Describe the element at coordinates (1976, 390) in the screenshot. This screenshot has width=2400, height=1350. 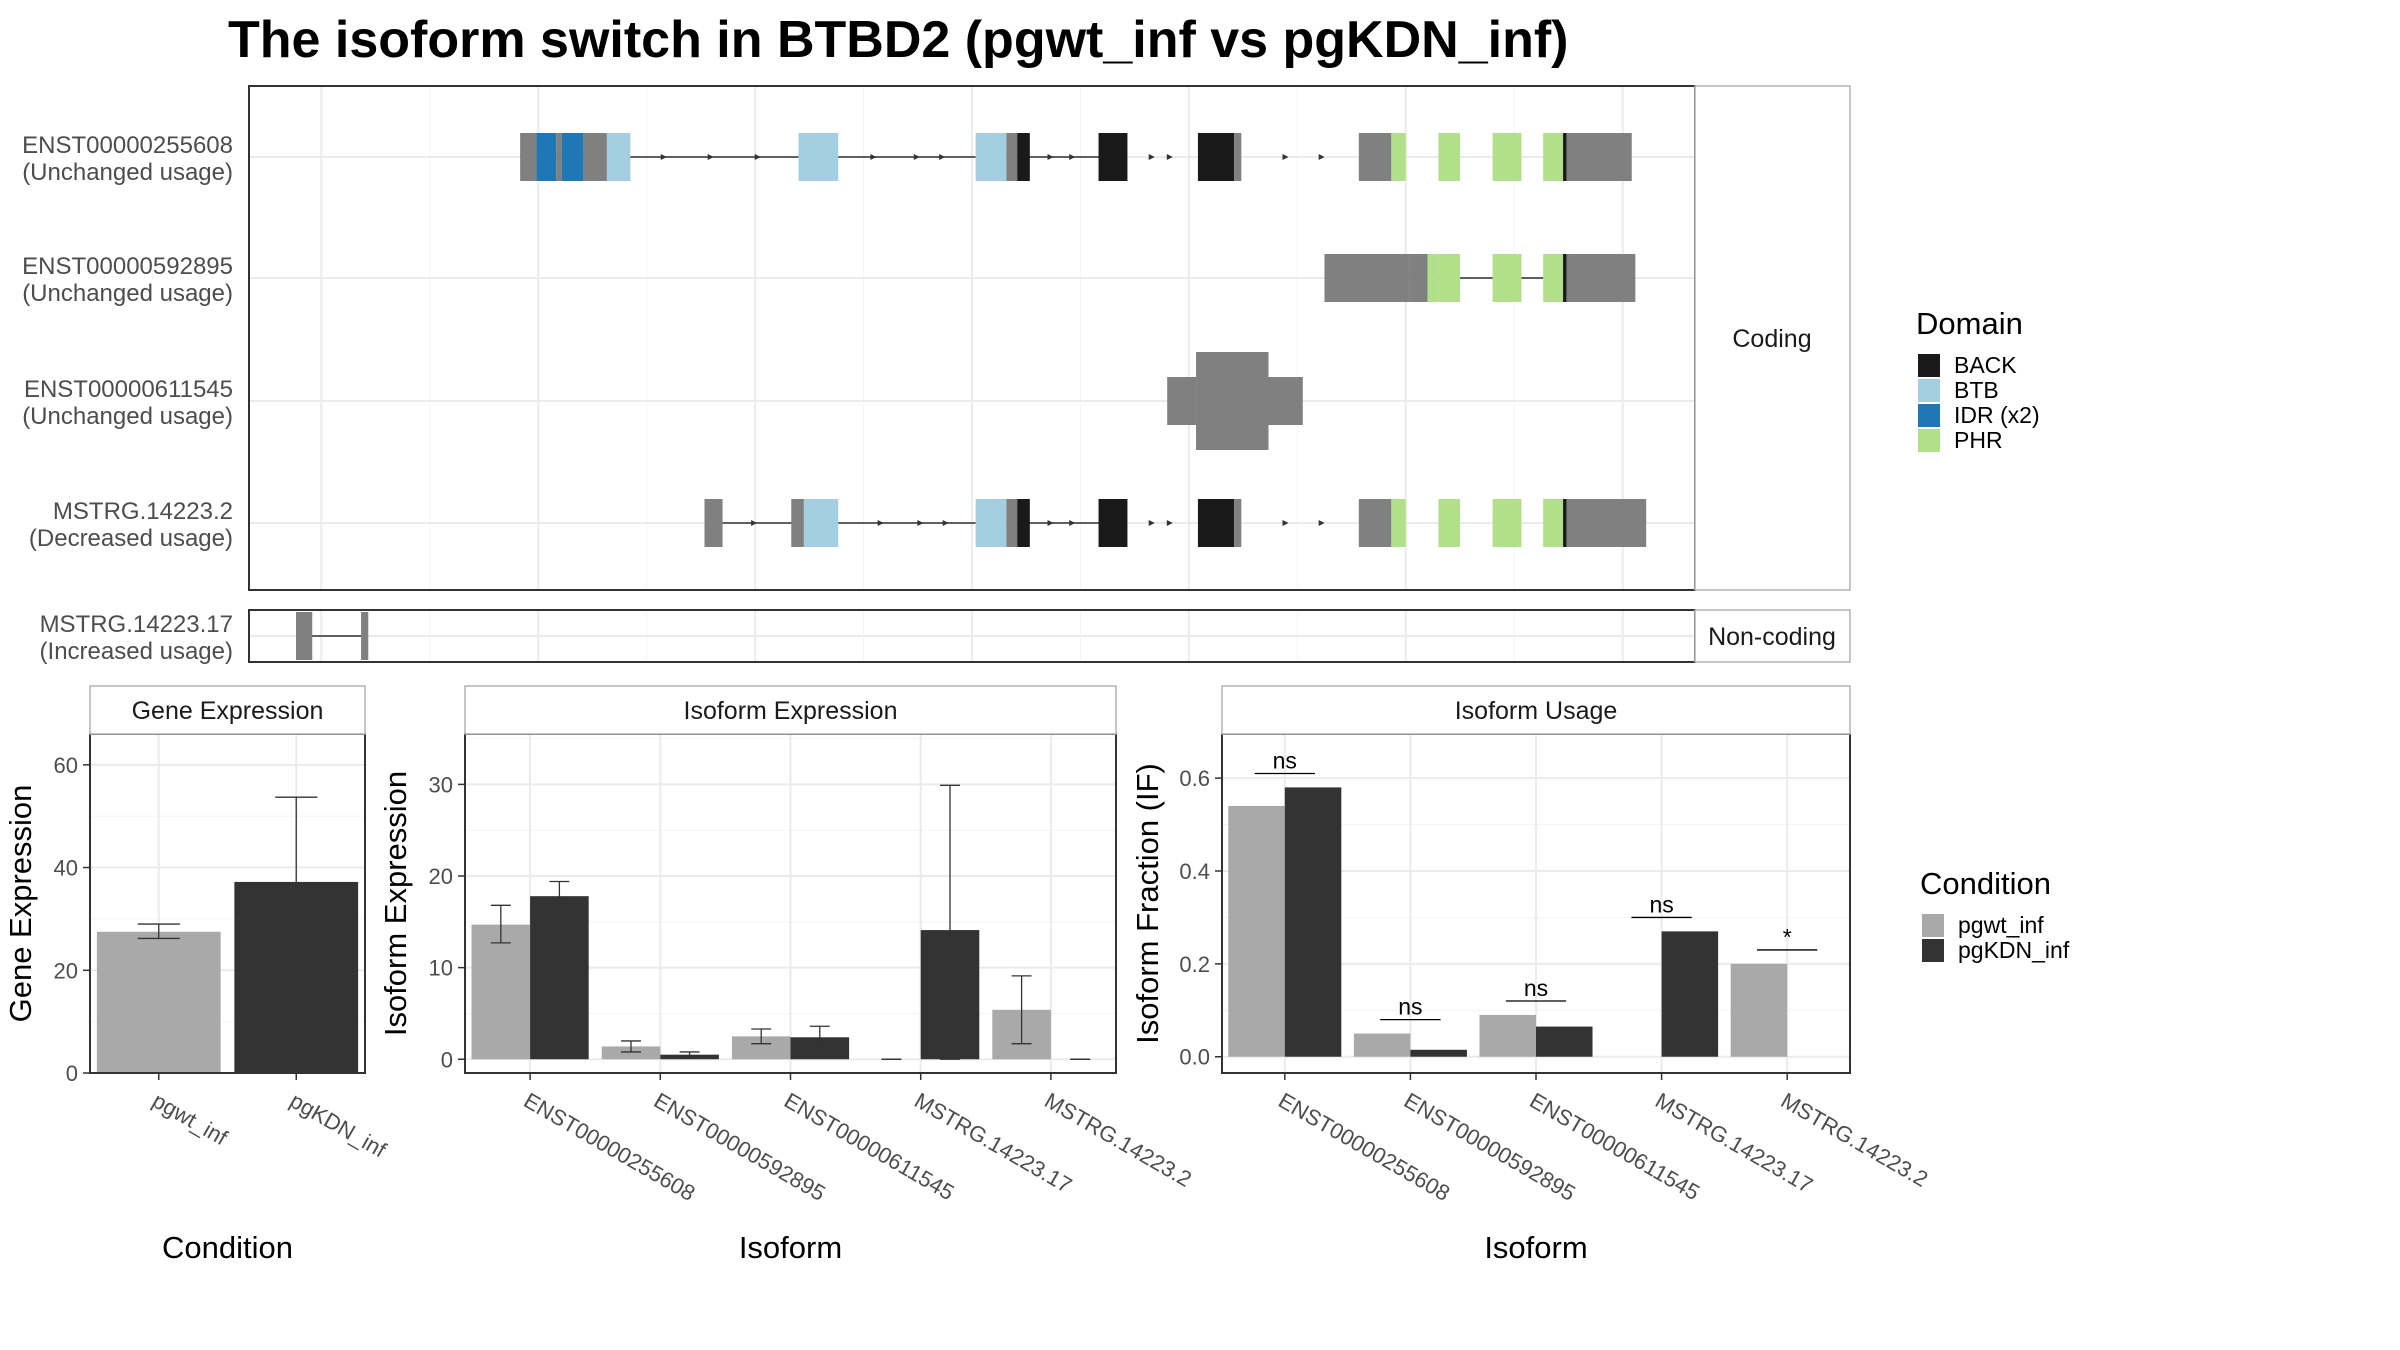
I see `domain-legend-label: BTB` at that location.